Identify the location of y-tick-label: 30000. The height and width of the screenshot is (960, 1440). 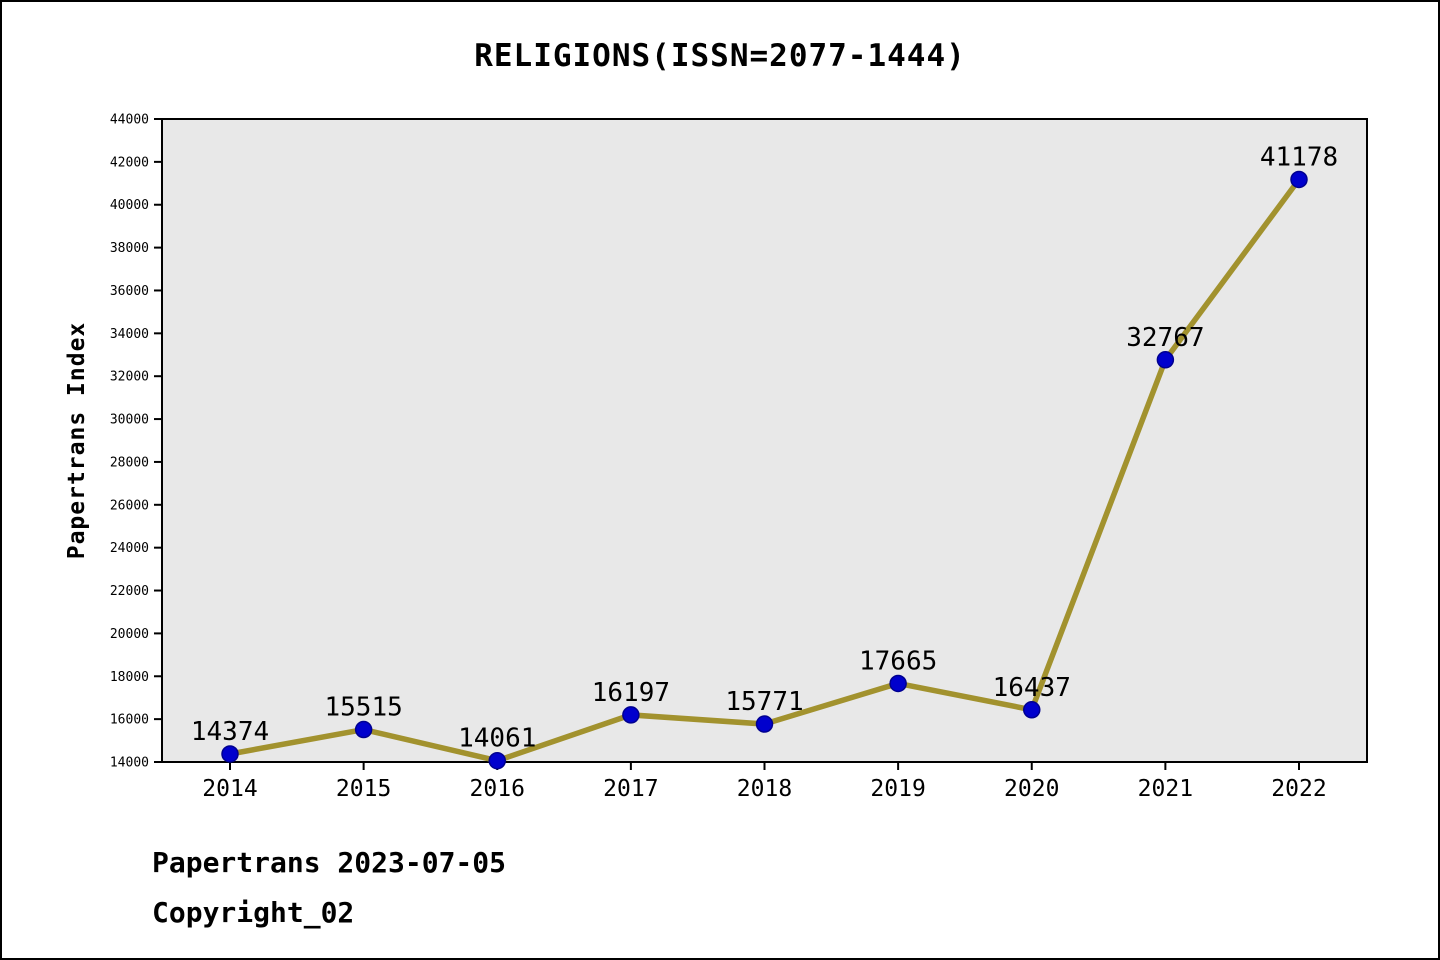
(129, 420).